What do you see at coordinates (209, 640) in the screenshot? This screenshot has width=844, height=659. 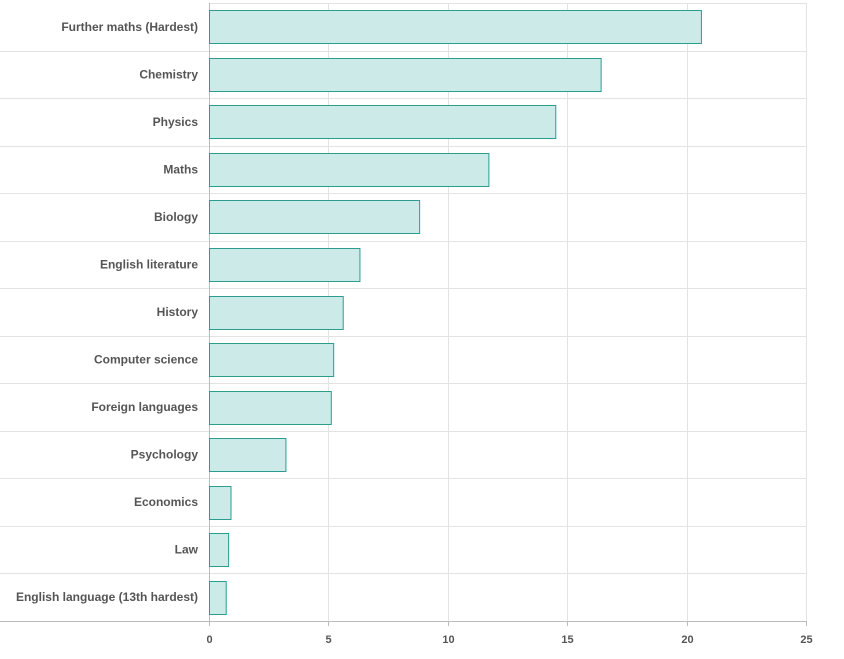 I see `x-tick-label: 0` at bounding box center [209, 640].